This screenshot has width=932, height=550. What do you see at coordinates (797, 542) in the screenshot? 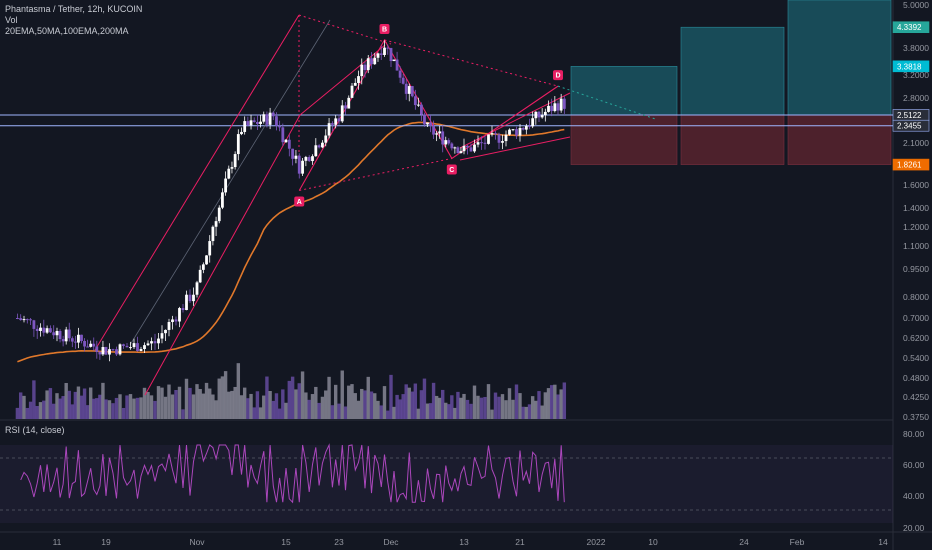
I see `time-tick-label: Feb` at bounding box center [797, 542].